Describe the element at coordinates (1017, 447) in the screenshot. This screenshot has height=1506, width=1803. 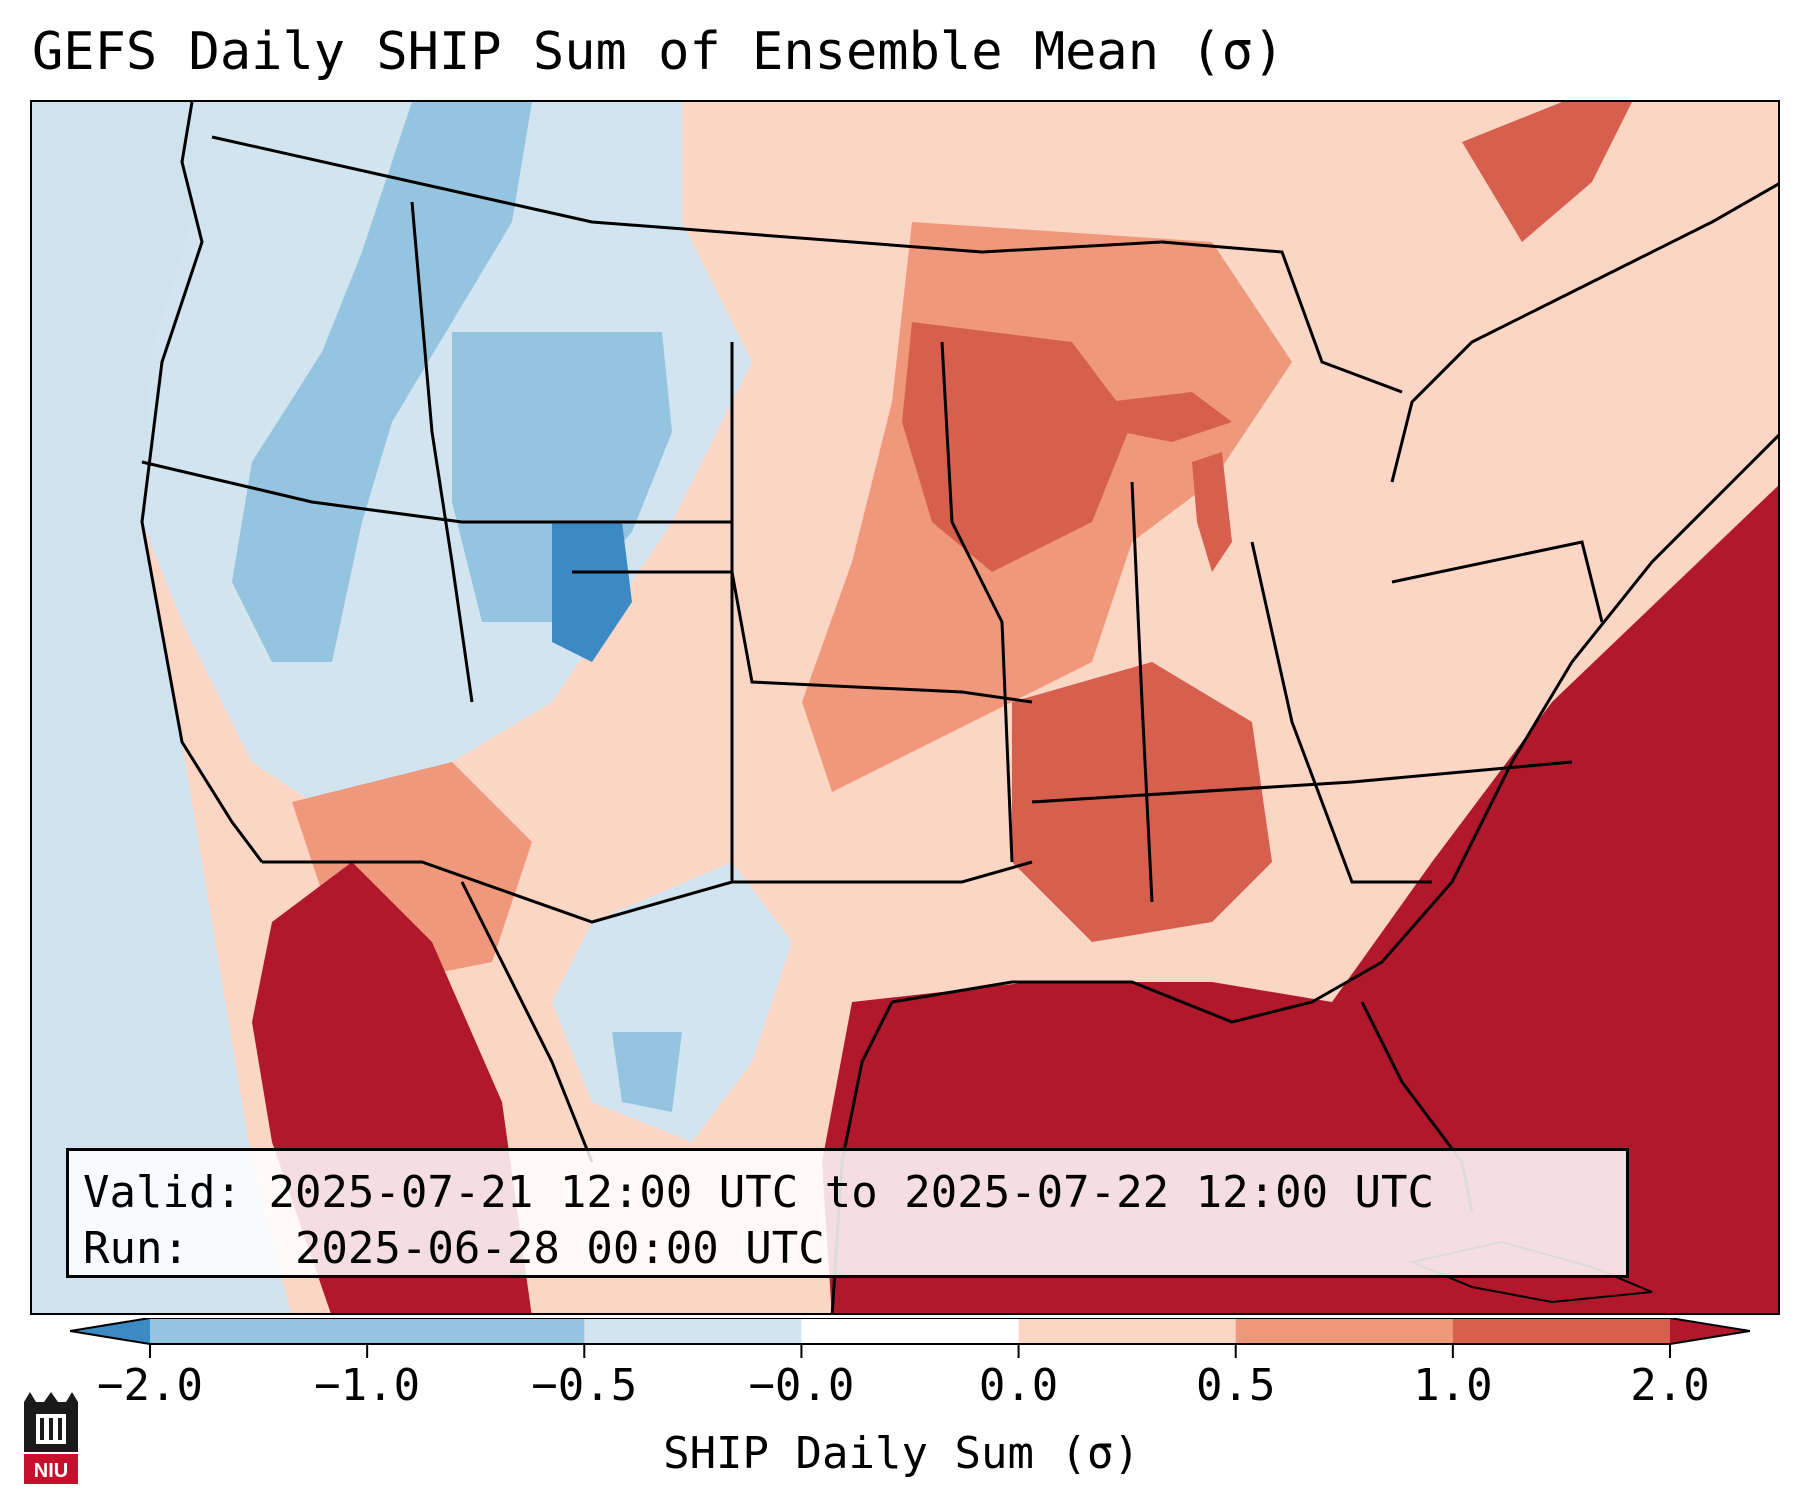
I see `warm-region-upper-midwest` at that location.